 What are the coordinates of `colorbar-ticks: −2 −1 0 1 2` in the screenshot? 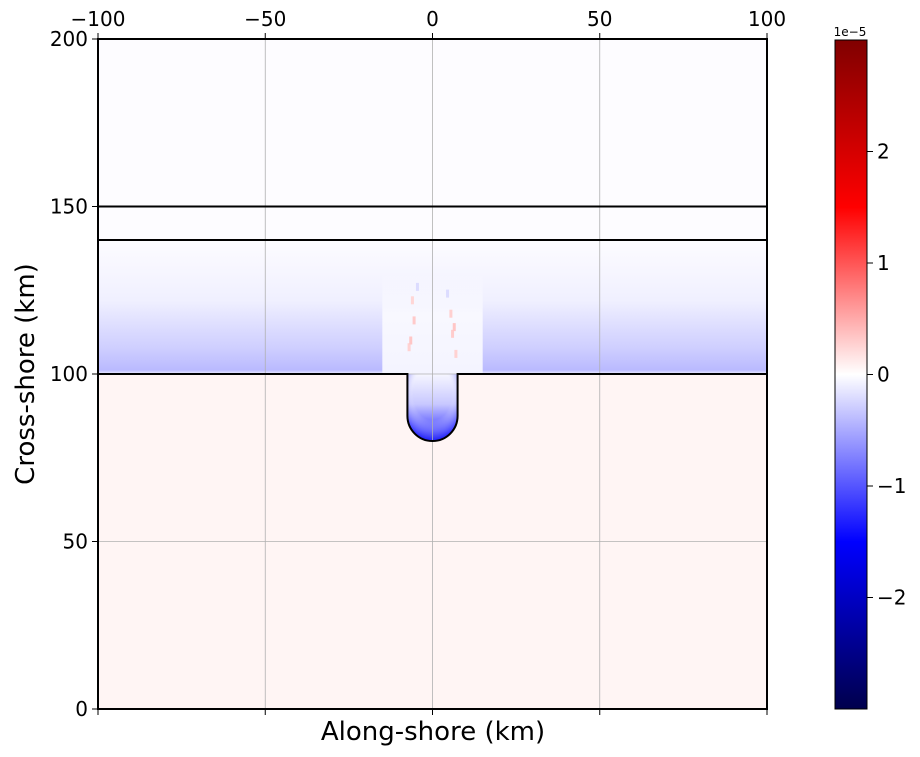 It's located at (886, 375).